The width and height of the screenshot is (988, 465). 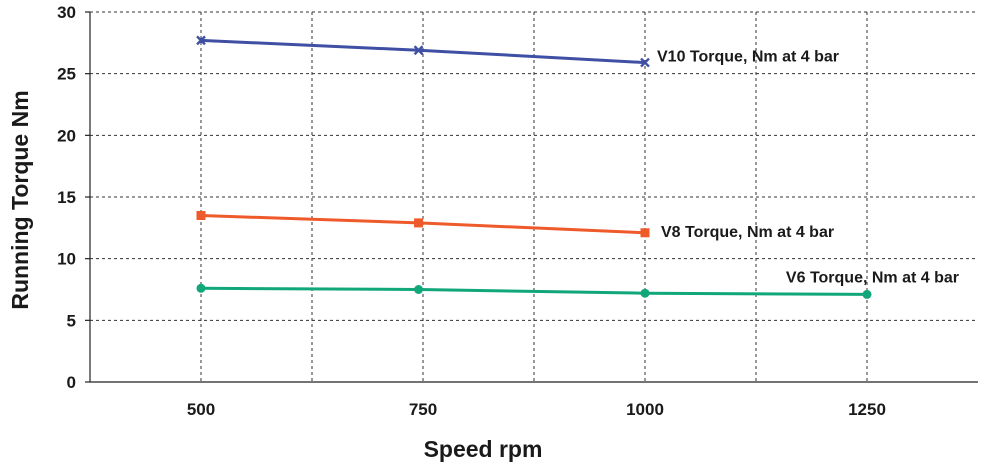 I want to click on series-label: V10 Torque, Nm at 4 bar, so click(x=748, y=57).